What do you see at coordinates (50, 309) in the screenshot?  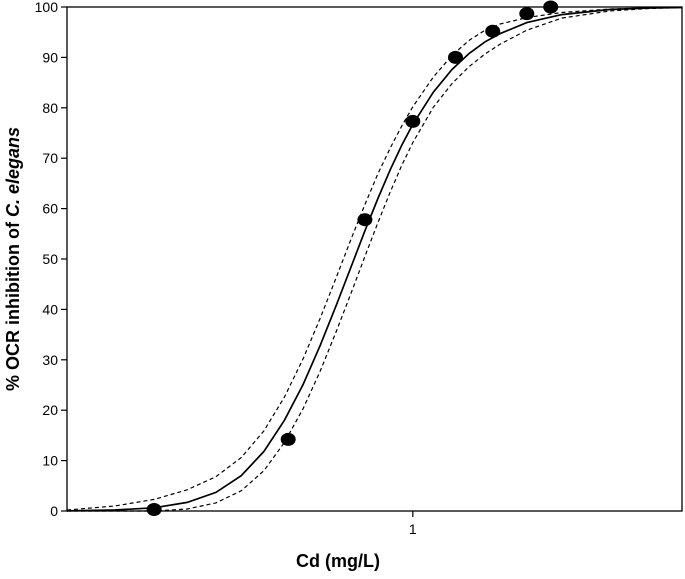 I see `y-tick-label: 40` at bounding box center [50, 309].